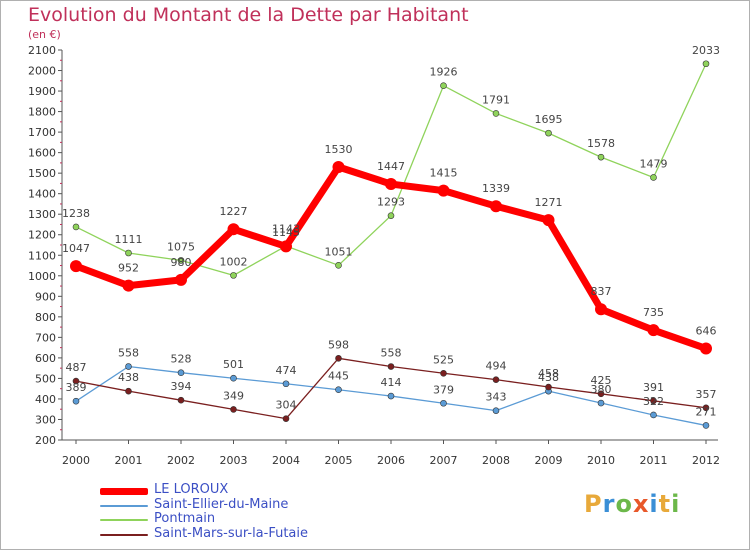 This screenshot has height=550, width=750. What do you see at coordinates (45, 419) in the screenshot?
I see `y-tick-label: 300` at bounding box center [45, 419].